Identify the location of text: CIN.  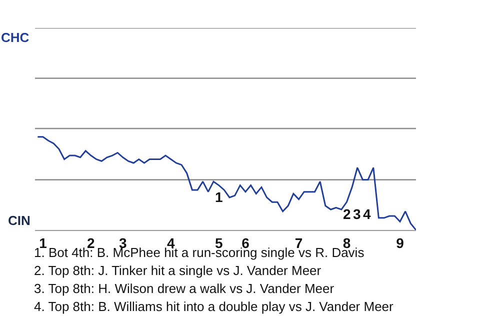
(19, 220).